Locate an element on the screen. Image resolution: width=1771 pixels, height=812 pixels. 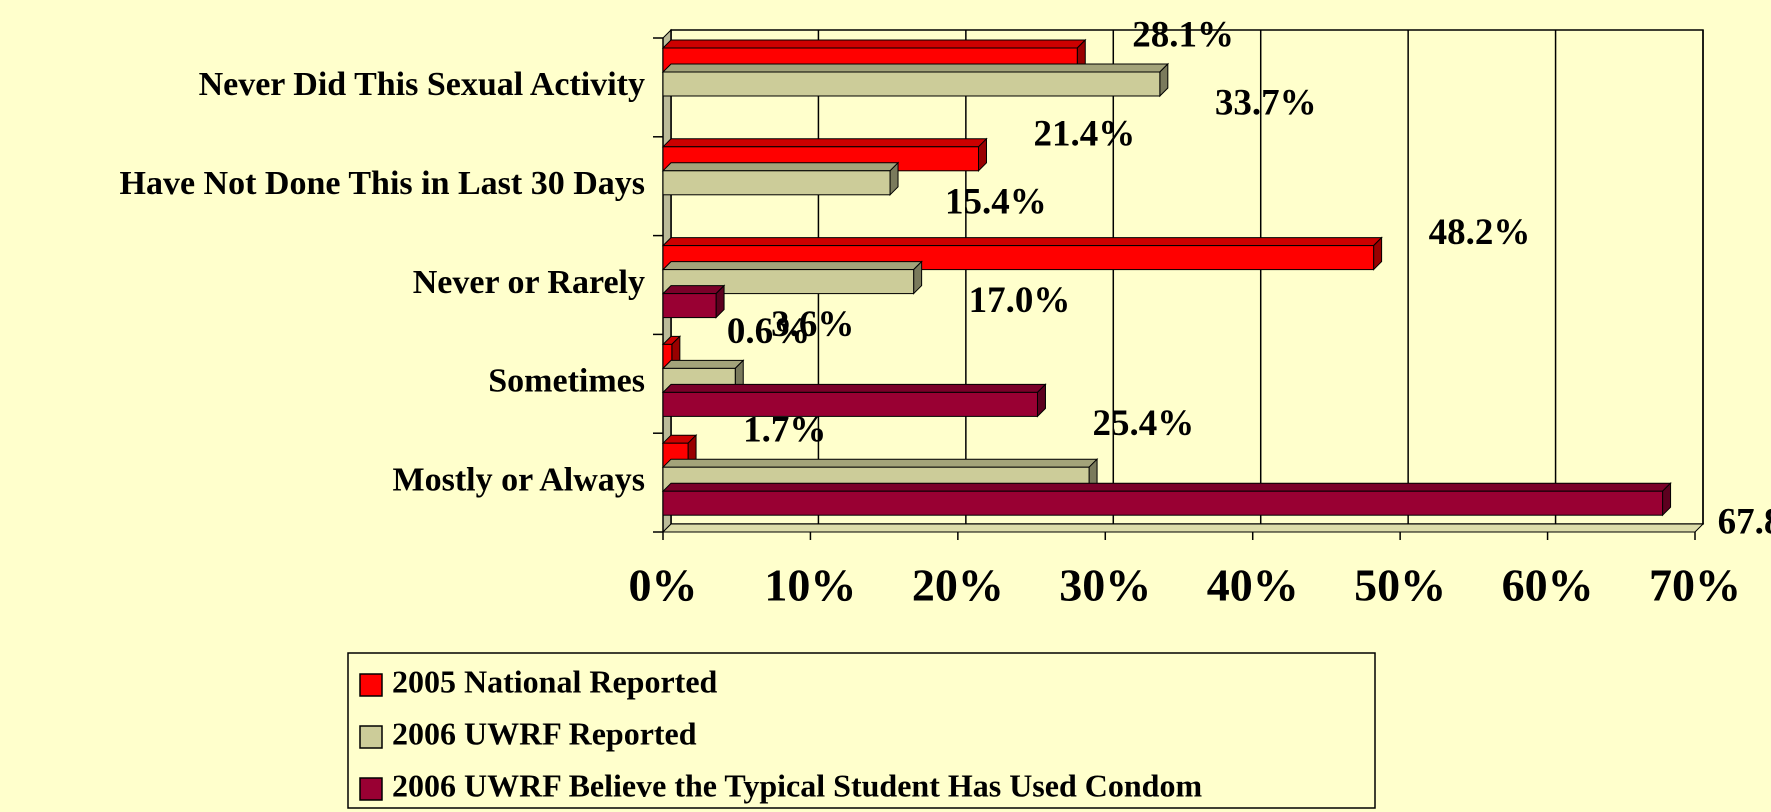
y-tick-label: Never or Rarely is located at coordinates (529, 282).